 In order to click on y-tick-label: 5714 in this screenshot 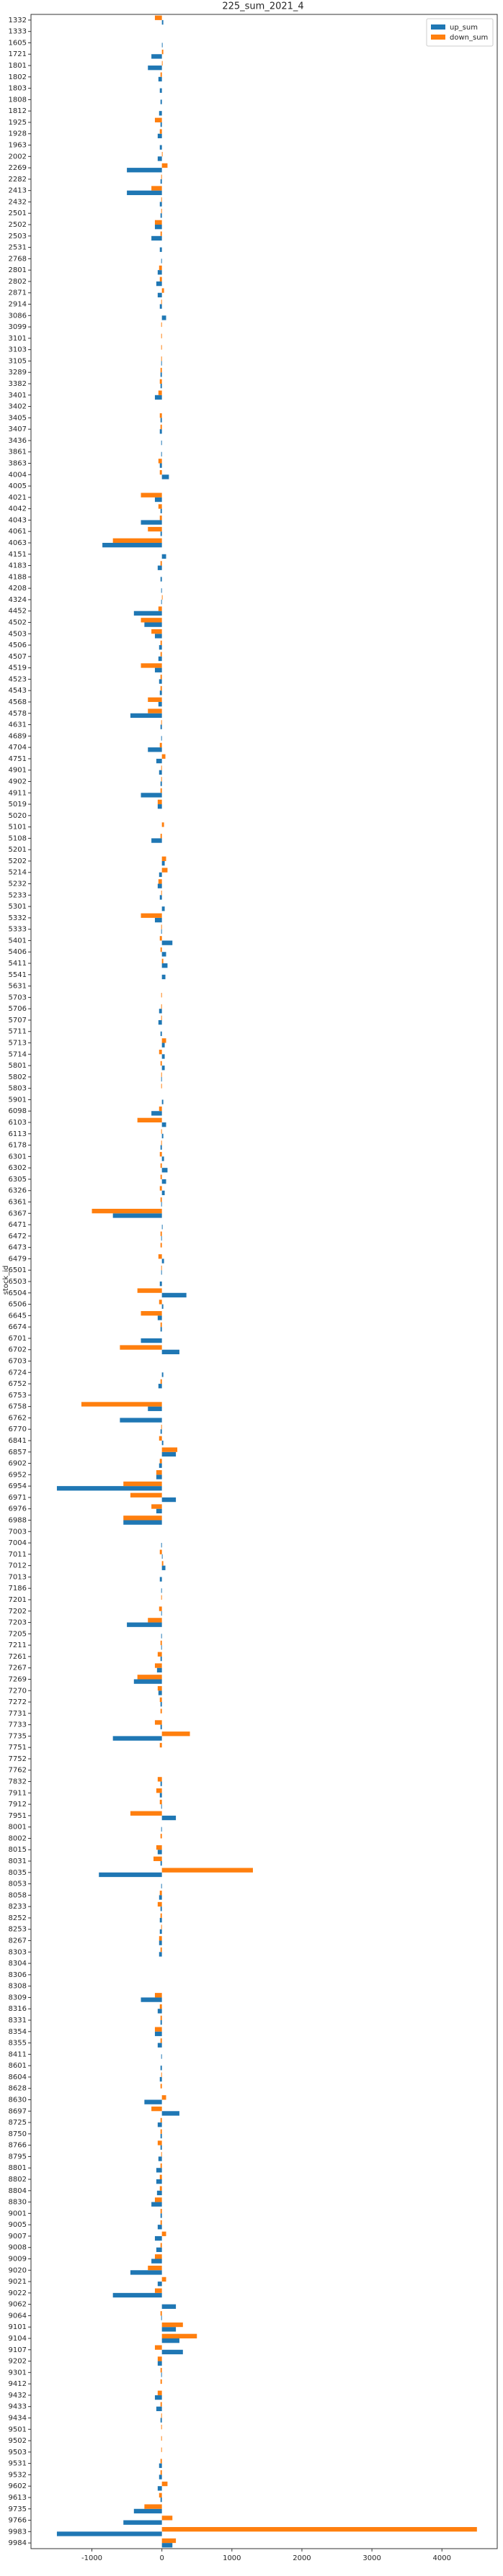, I will do `click(18, 1054)`.